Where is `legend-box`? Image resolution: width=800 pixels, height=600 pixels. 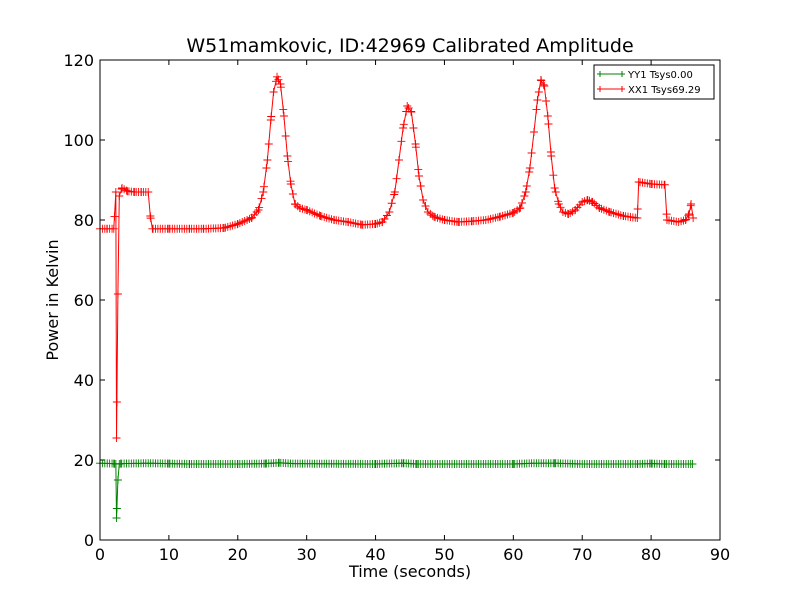 legend-box is located at coordinates (654, 82).